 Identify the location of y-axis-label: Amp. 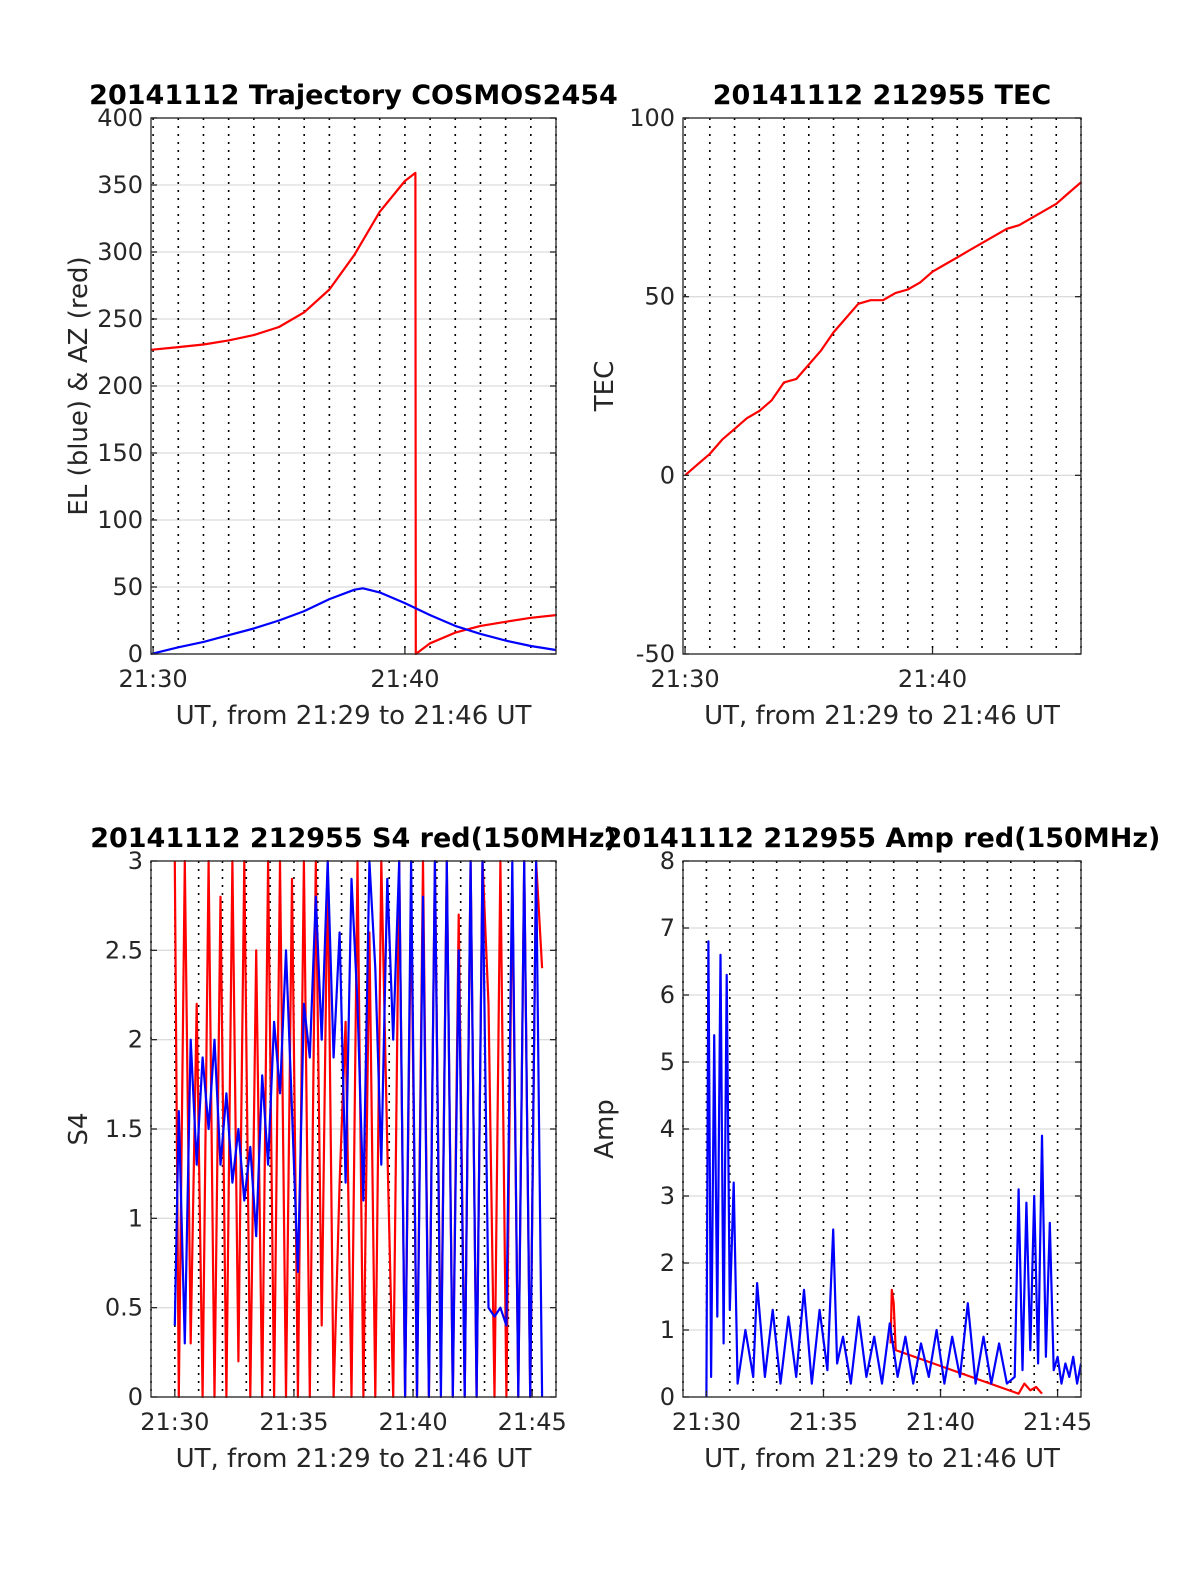
(605, 1129).